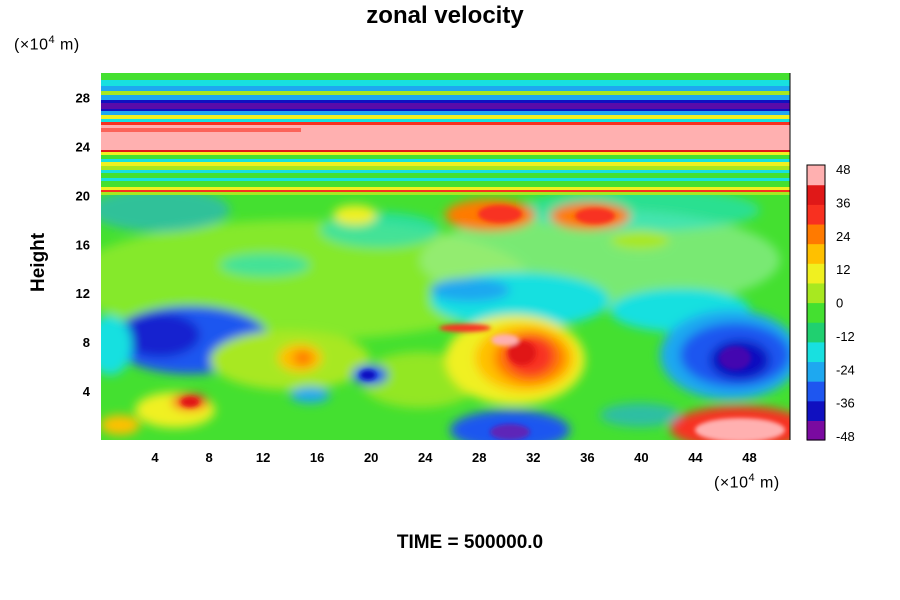  I want to click on colorbar-tick-label: 36, so click(843, 202).